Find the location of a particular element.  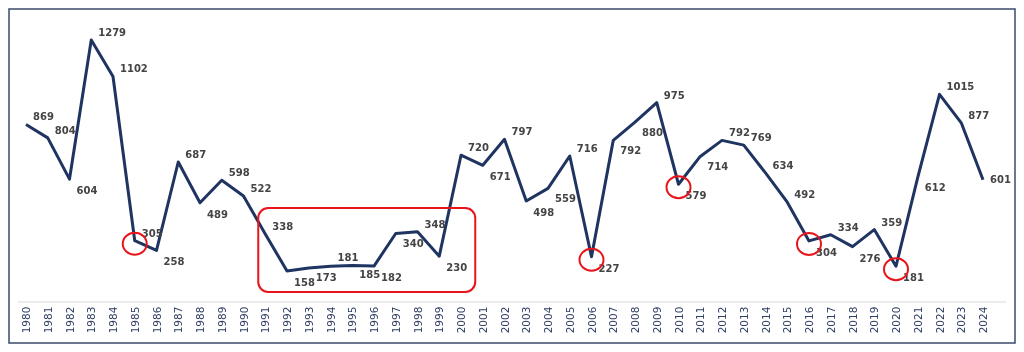

data-label: 181 is located at coordinates (348, 258).